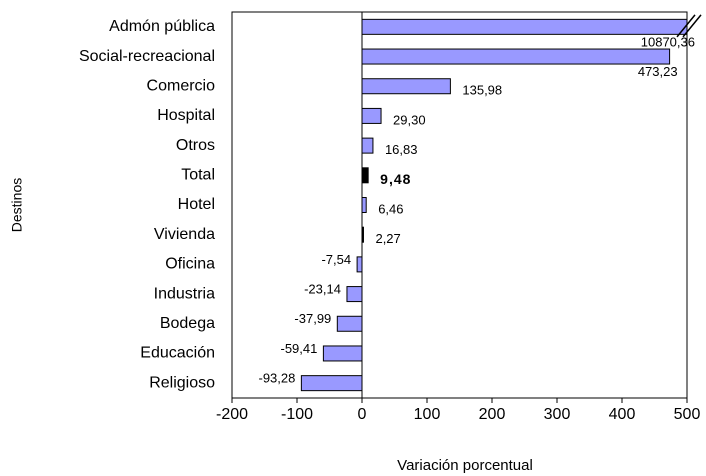 The height and width of the screenshot is (476, 706). I want to click on value-label: 473,23, so click(658, 71).